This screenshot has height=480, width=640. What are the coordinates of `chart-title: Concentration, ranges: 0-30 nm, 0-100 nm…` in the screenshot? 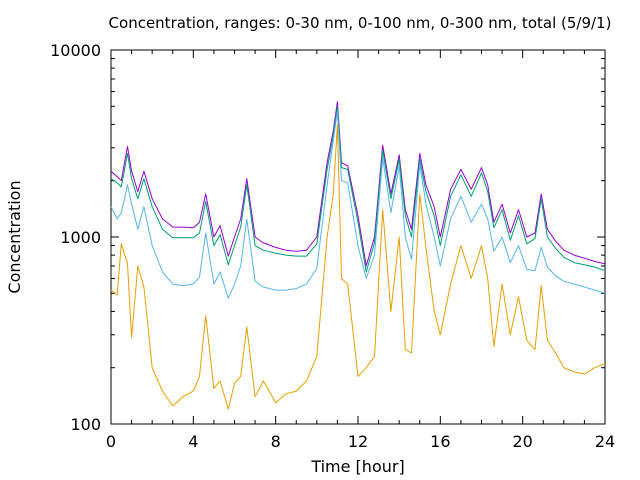 It's located at (360, 23).